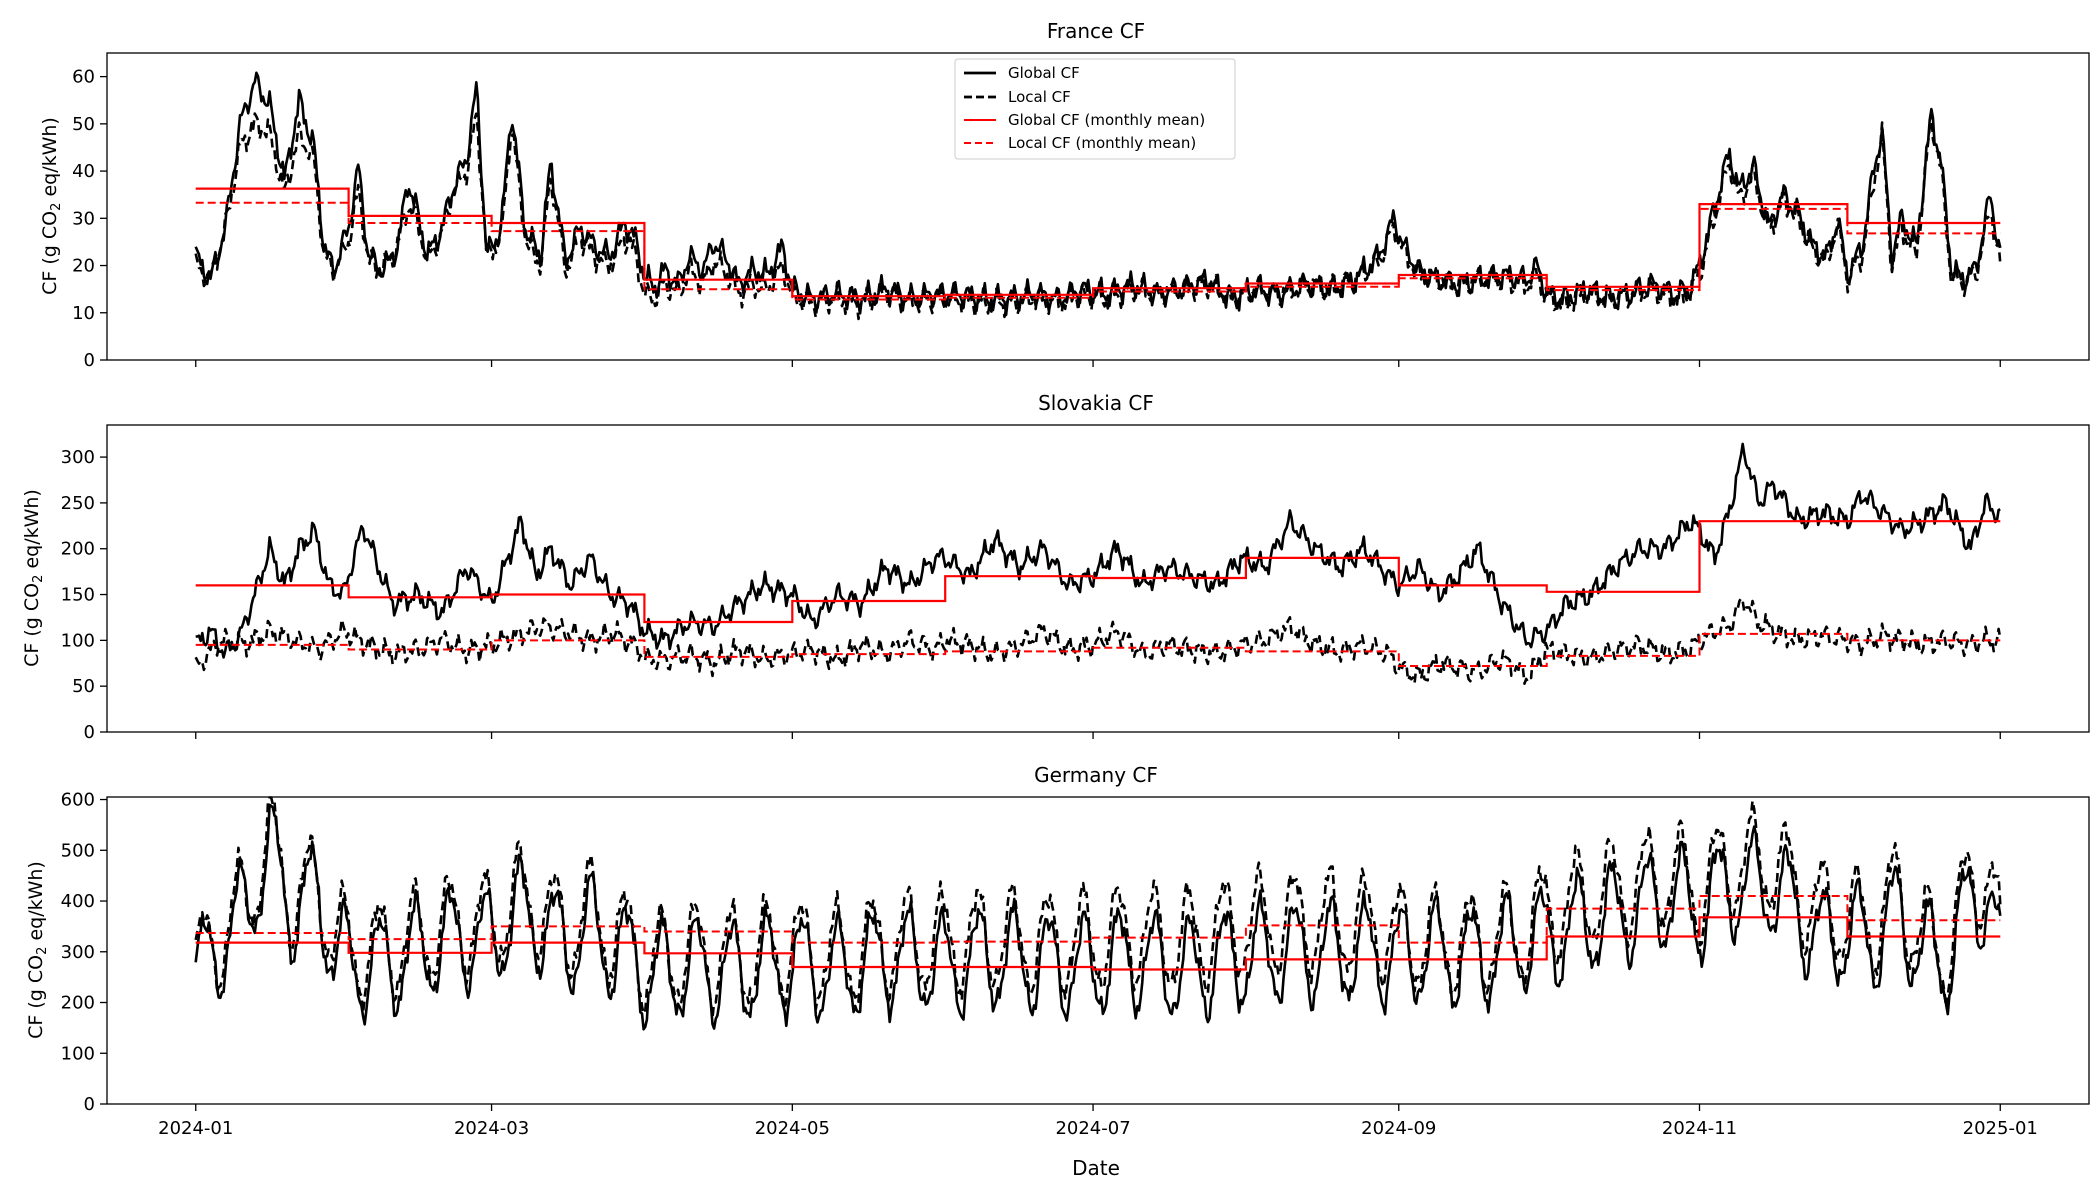  Describe the element at coordinates (37, 950) in the screenshot. I see `germany-y-label: CF (g CO2 eq/kWh)` at that location.